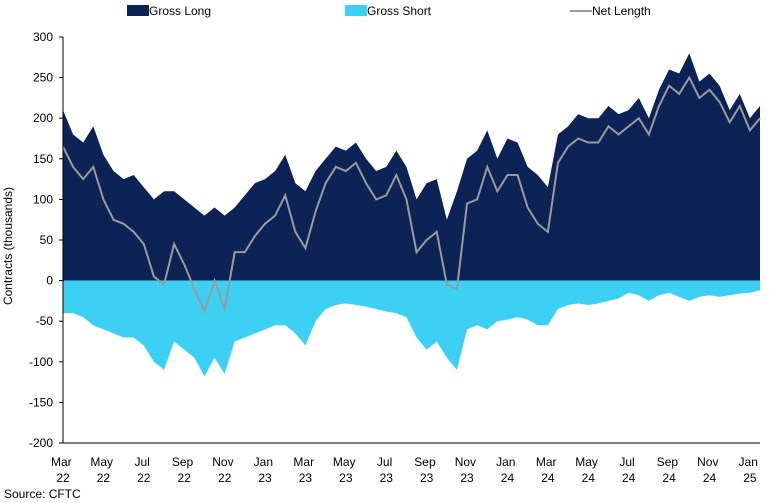 The width and height of the screenshot is (769, 503). What do you see at coordinates (8, 246) in the screenshot?
I see `y-axis-label: Contracts (thousands)` at bounding box center [8, 246].